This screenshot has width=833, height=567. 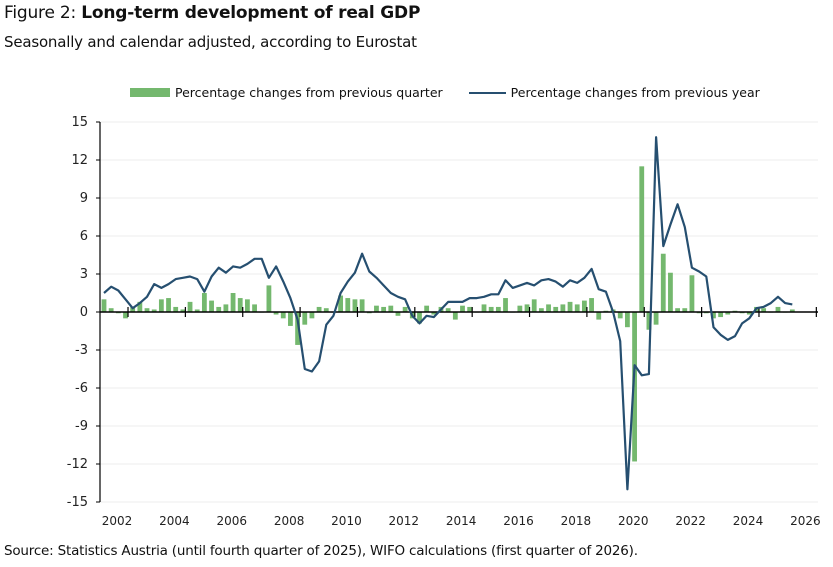 I want to click on x-tick-label: 2020, so click(x=633, y=521).